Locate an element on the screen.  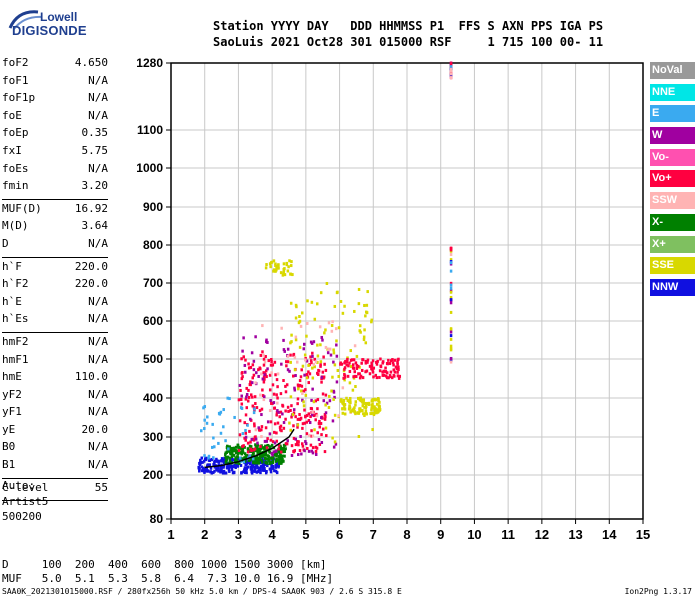
param-value: 220.0 is located at coordinates (91, 266).